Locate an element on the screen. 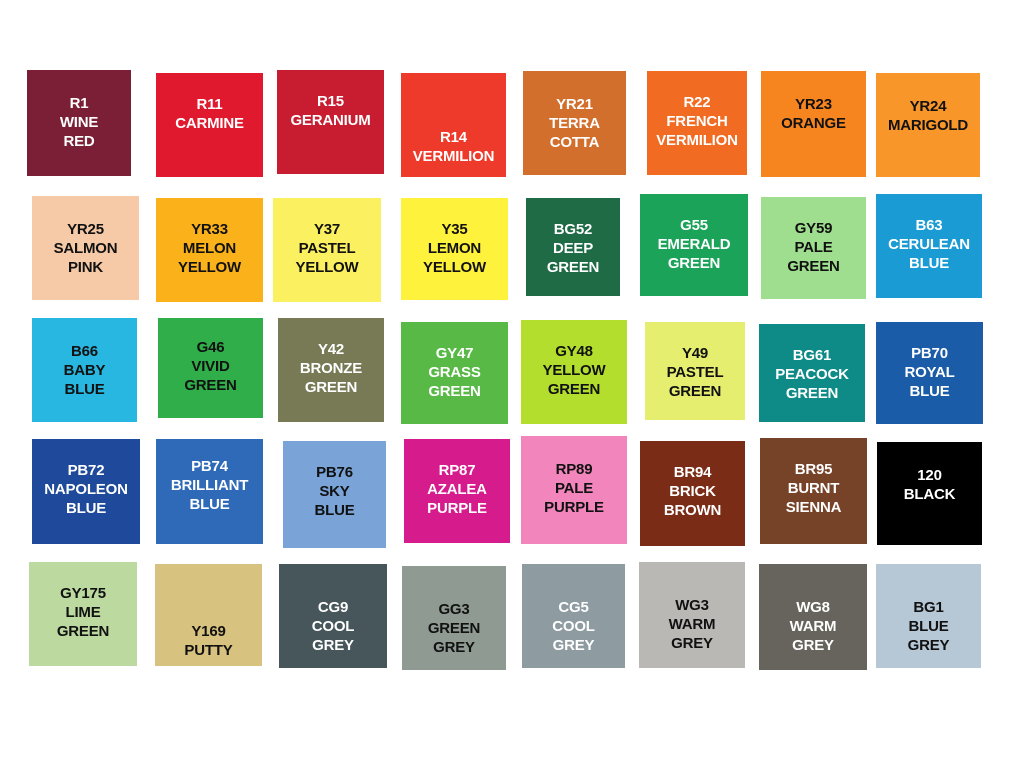 This screenshot has width=1024, height=768. swatch-name-line: PURPLE is located at coordinates (457, 508).